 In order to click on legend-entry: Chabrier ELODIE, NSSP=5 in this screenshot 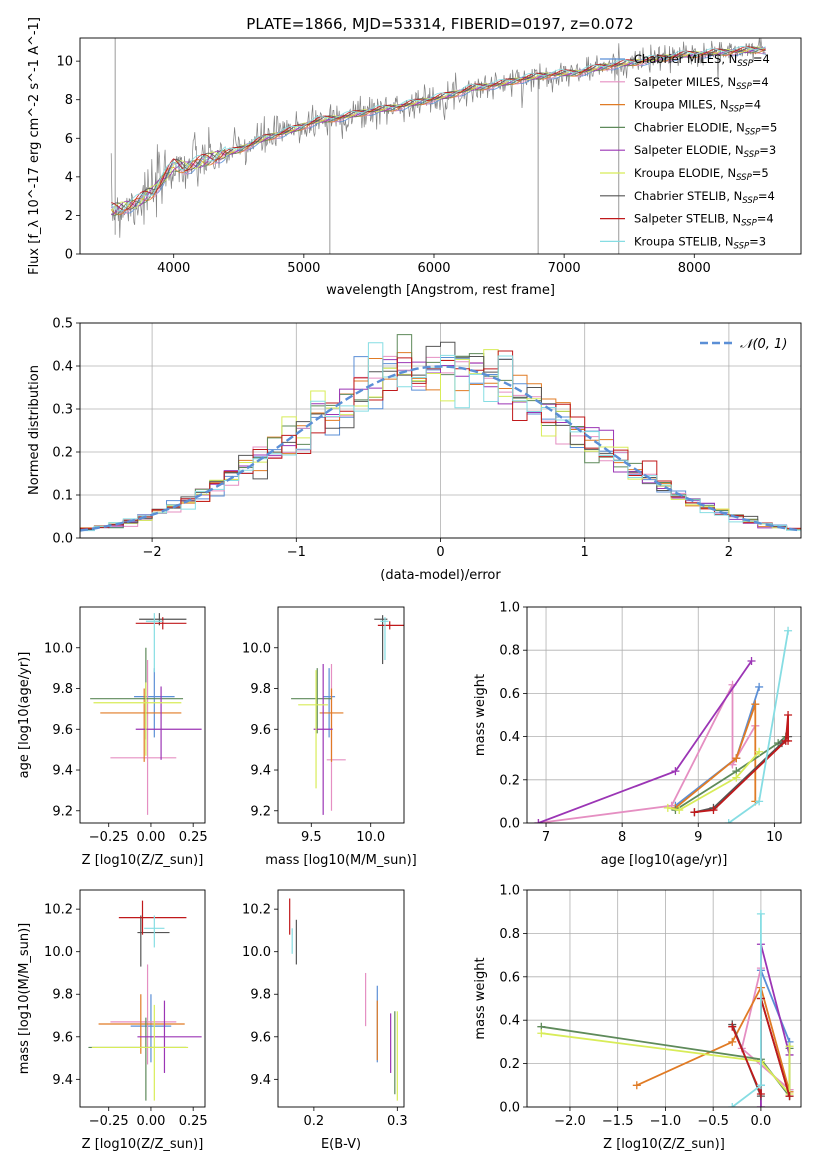, I will do `click(705, 128)`.